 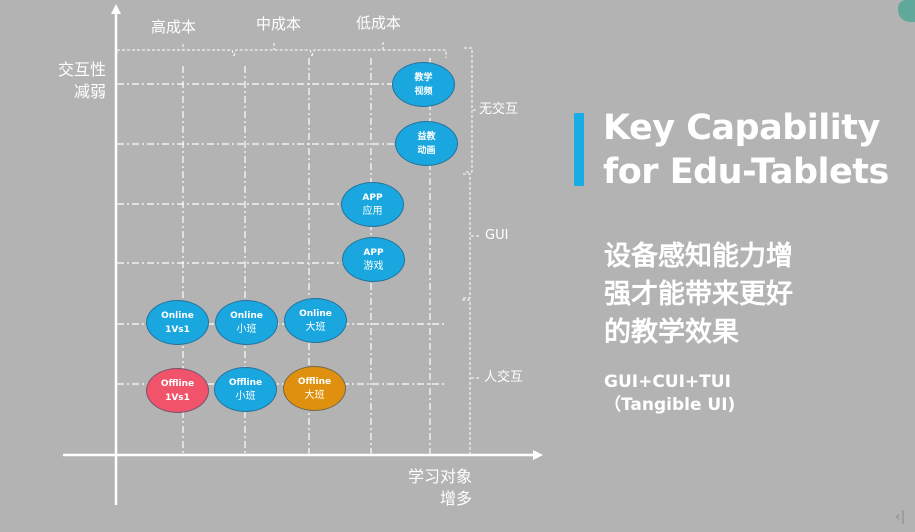 What do you see at coordinates (426, 488) in the screenshot?
I see `x-axis-label: 学习对象 增多` at bounding box center [426, 488].